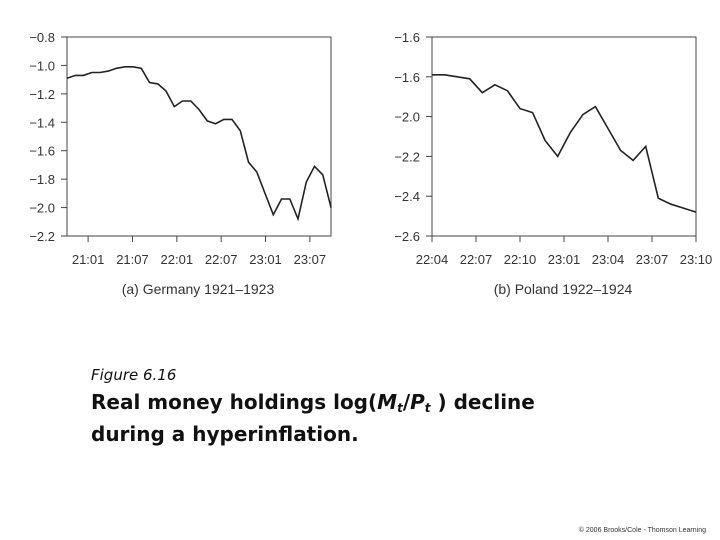 This screenshot has height=540, width=720. Describe the element at coordinates (42, 94) in the screenshot. I see `germany-y-tick-label: −1.2` at that location.